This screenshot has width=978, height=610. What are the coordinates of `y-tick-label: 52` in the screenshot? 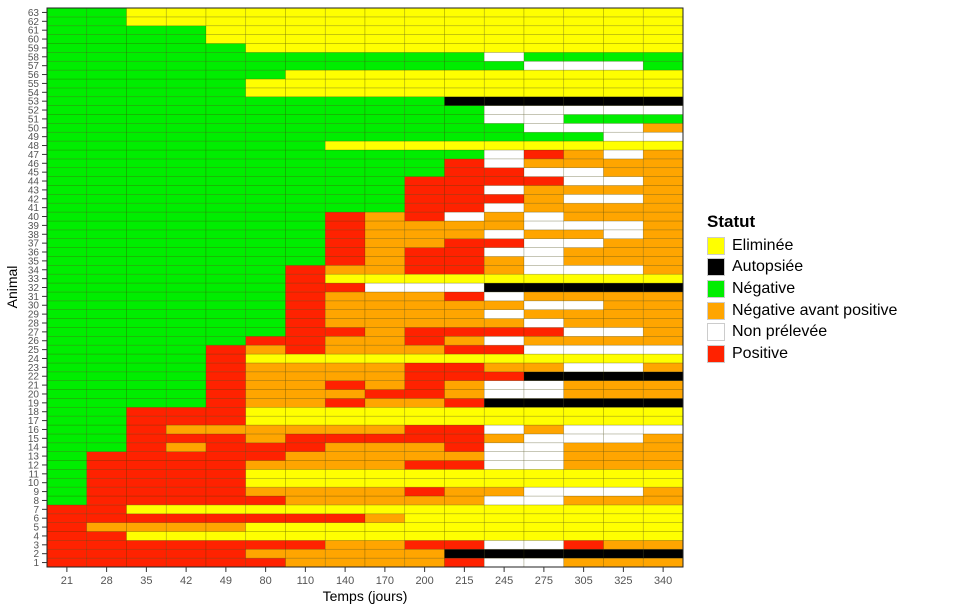 It's located at (34, 111).